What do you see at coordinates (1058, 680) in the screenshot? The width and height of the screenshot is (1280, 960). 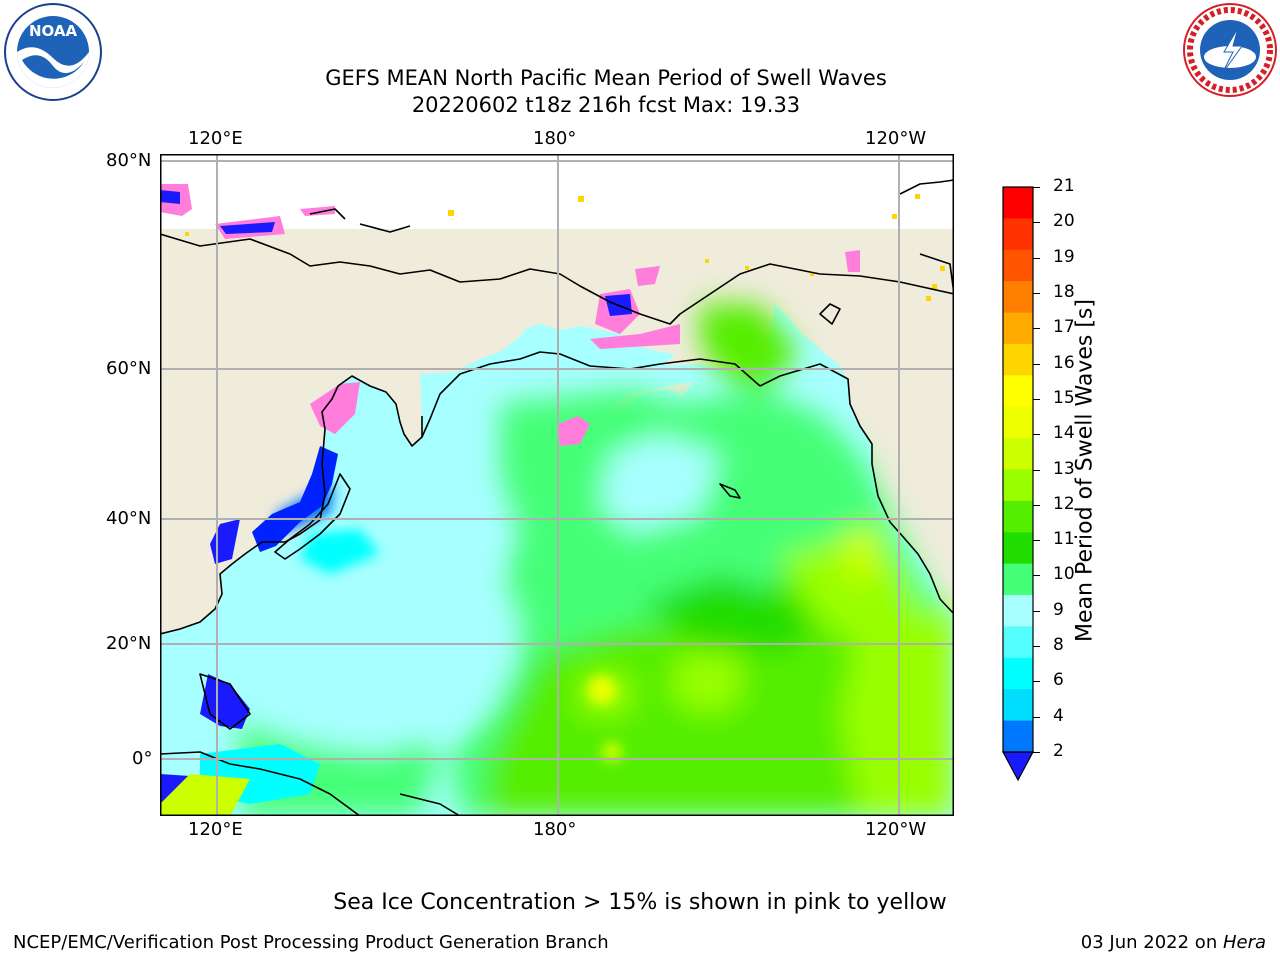 I see `colorbar-tick-label: 6` at bounding box center [1058, 680].